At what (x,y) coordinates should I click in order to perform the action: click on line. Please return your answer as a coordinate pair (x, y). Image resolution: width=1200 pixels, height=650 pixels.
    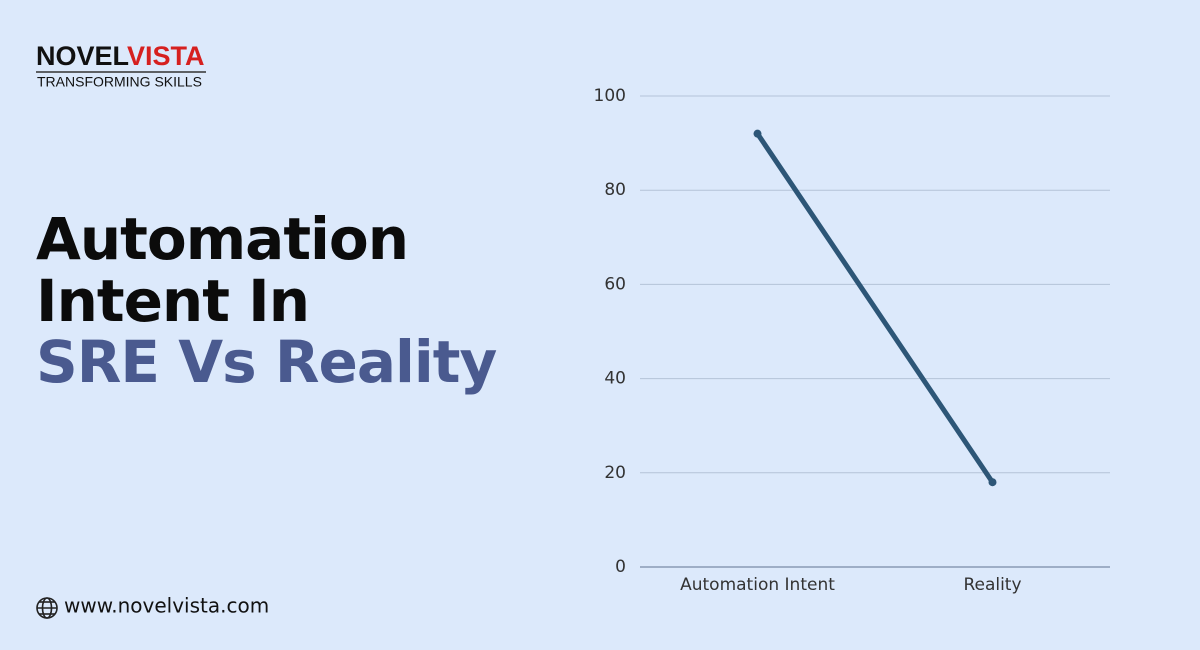
    Looking at the image, I should click on (875, 308).